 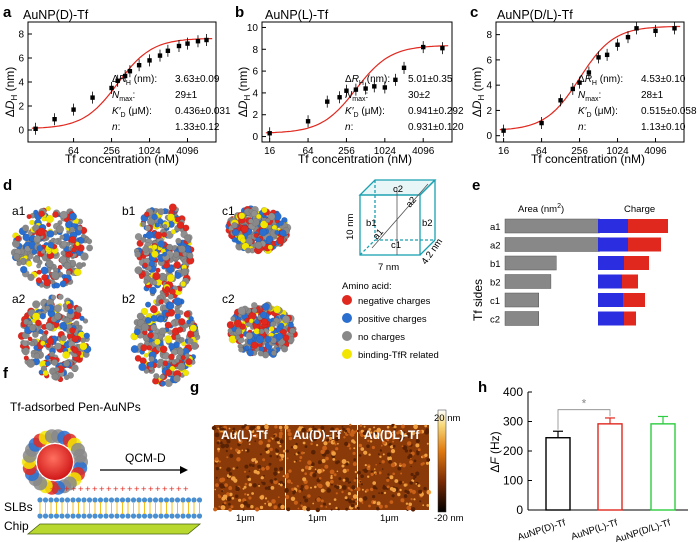 What do you see at coordinates (396, 245) in the screenshot?
I see `box-face-c1: c1` at bounding box center [396, 245].